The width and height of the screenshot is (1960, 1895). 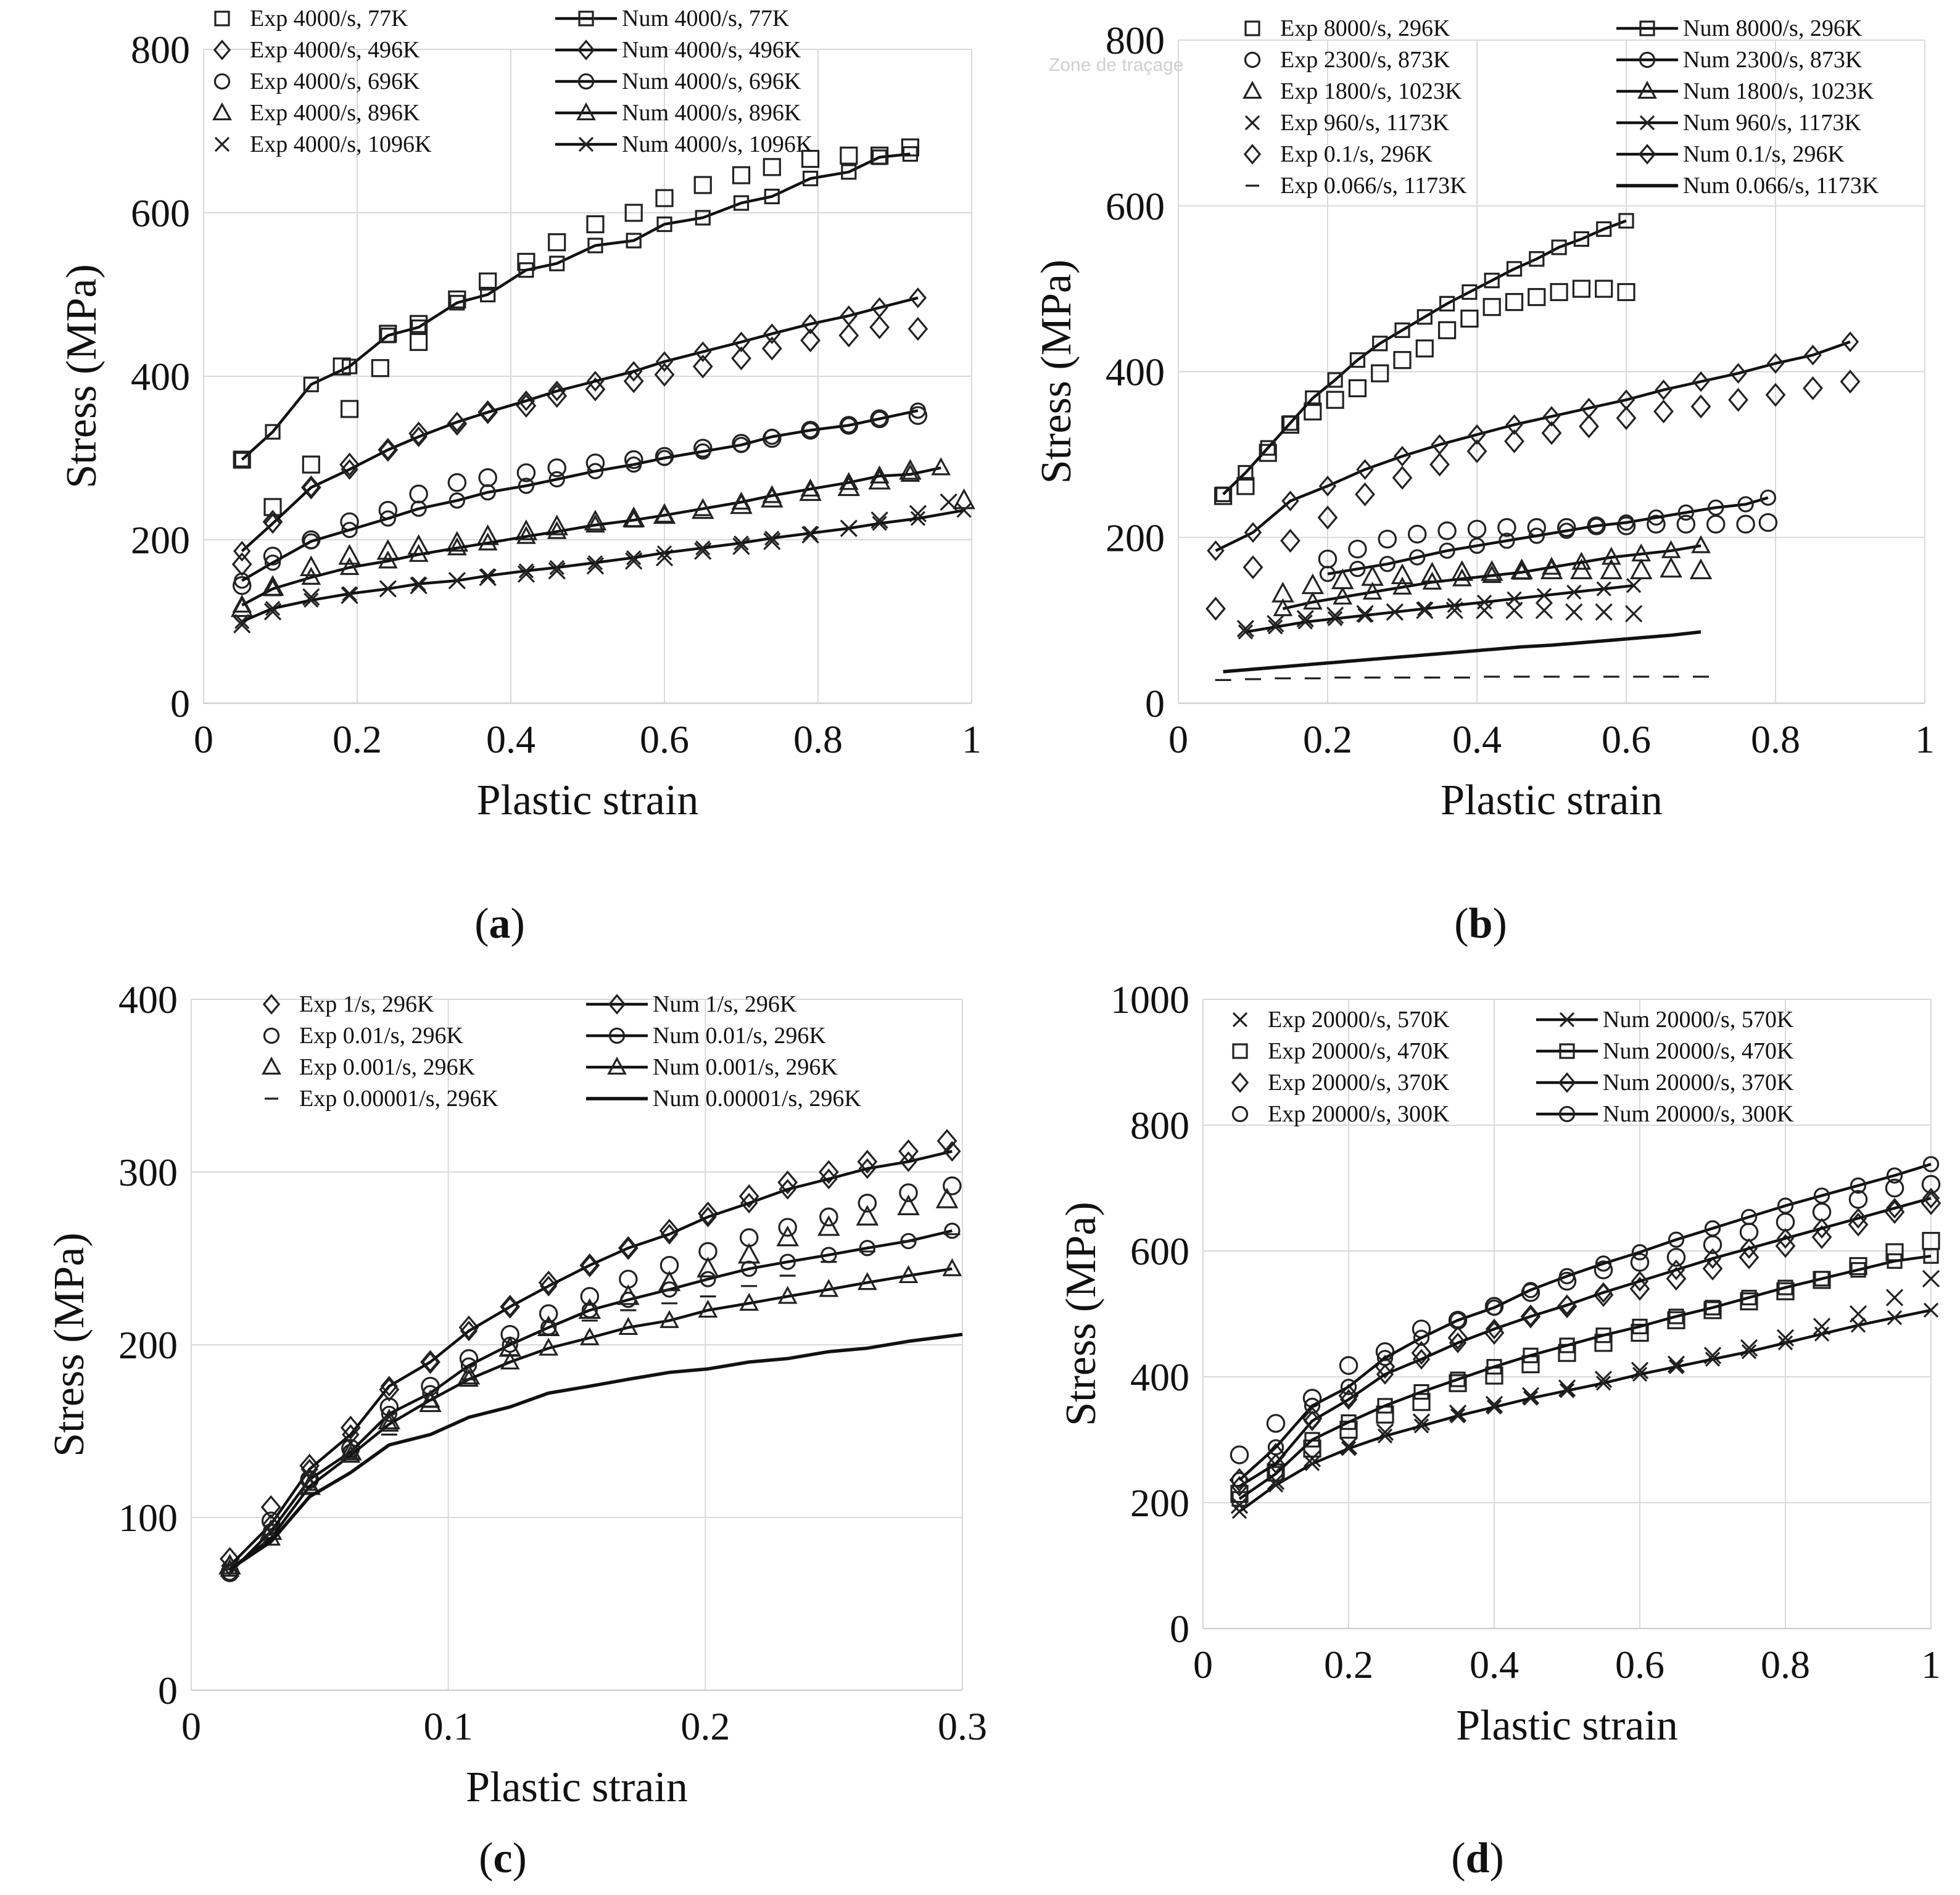 I want to click on y-tick-label: 0, so click(x=168, y=1690).